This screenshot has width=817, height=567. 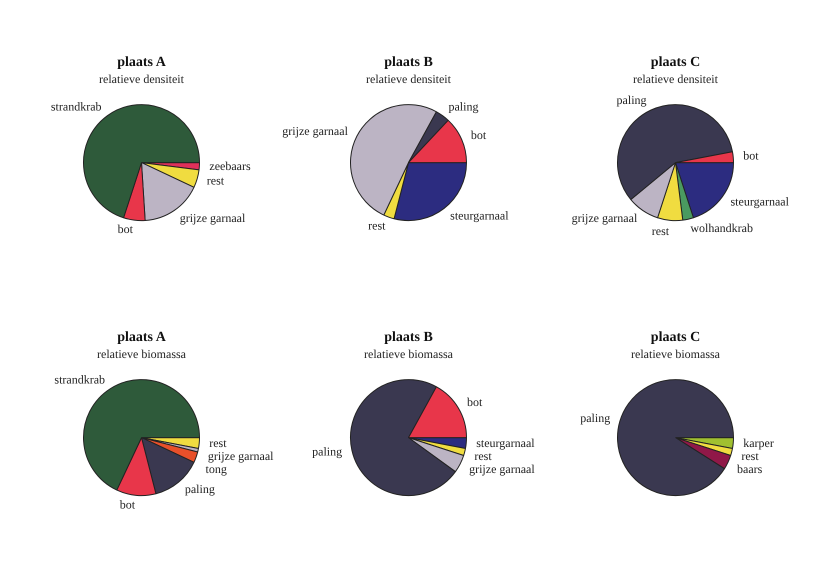 What do you see at coordinates (230, 166) in the screenshot?
I see `slice-label: zeebaars` at bounding box center [230, 166].